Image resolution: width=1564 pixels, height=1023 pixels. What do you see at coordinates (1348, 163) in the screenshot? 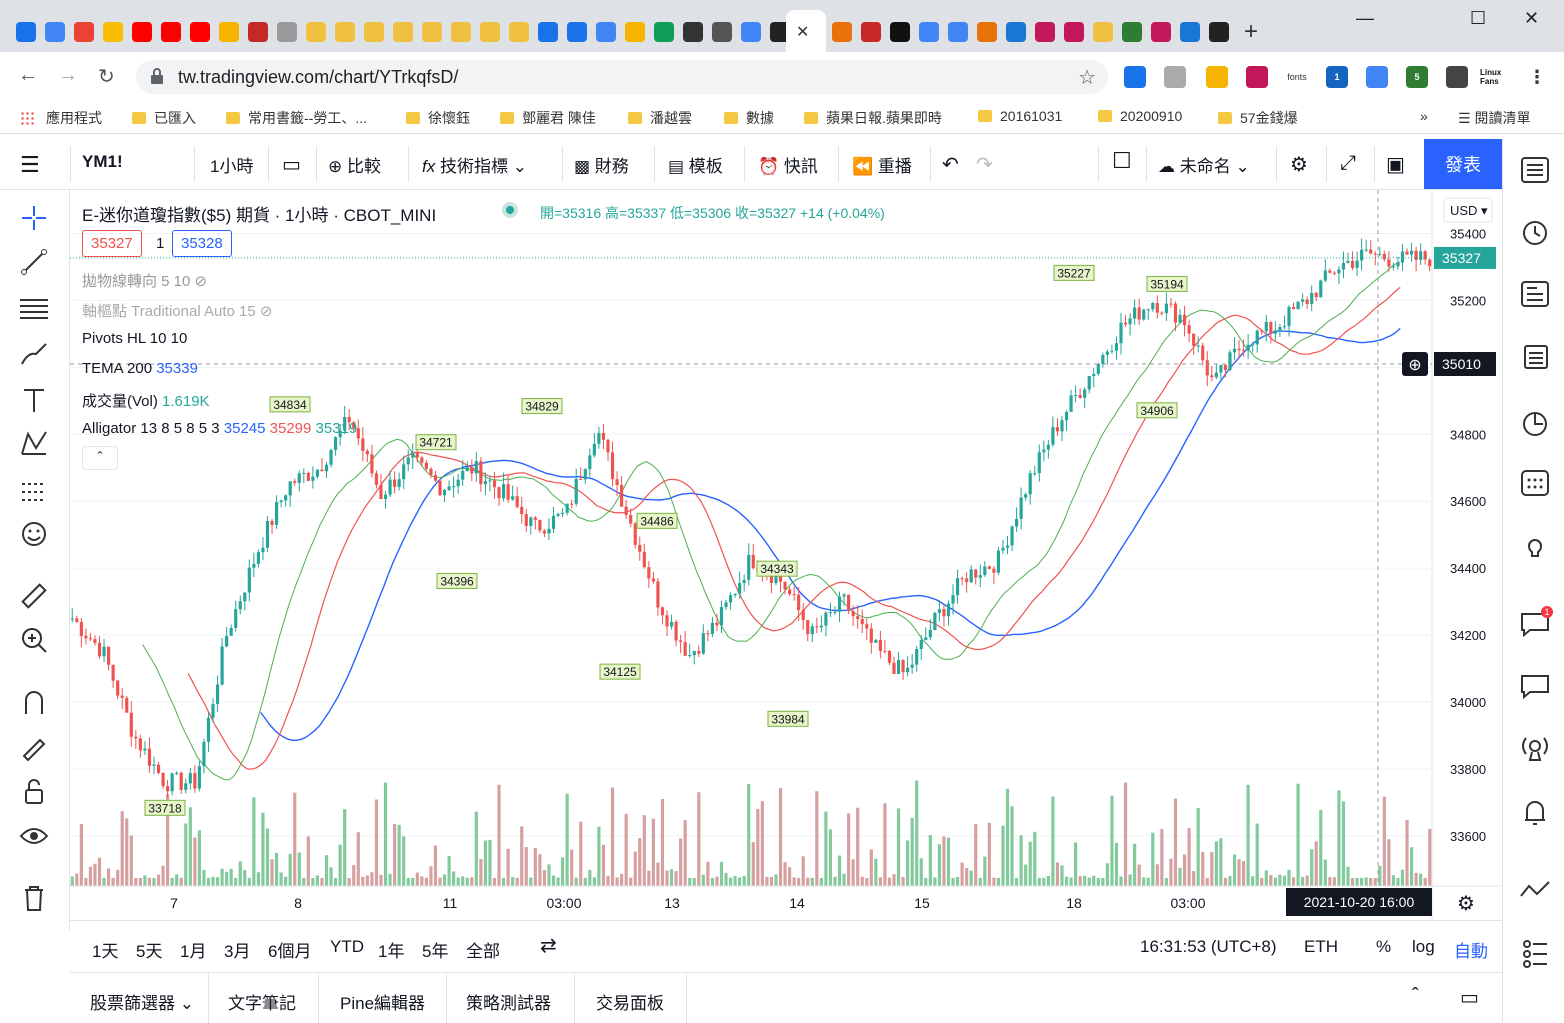
I see `fullscreen-icon: ⤢` at bounding box center [1348, 163].